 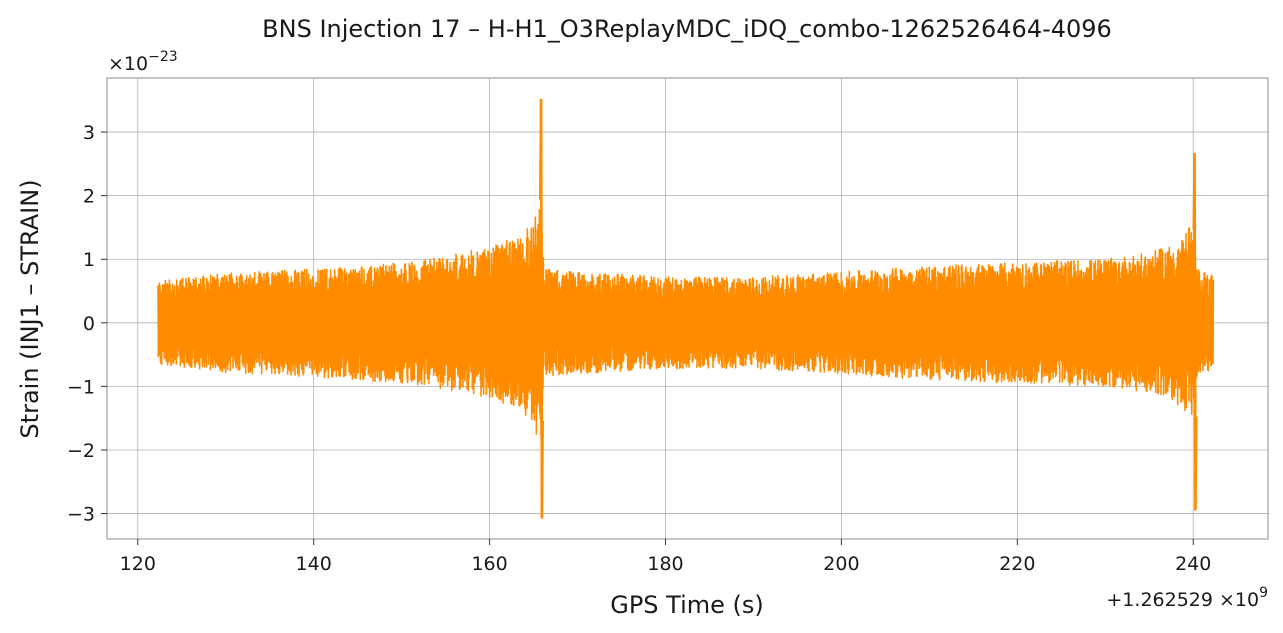 I want to click on x-offset-exponent: 9, so click(x=1263, y=593).